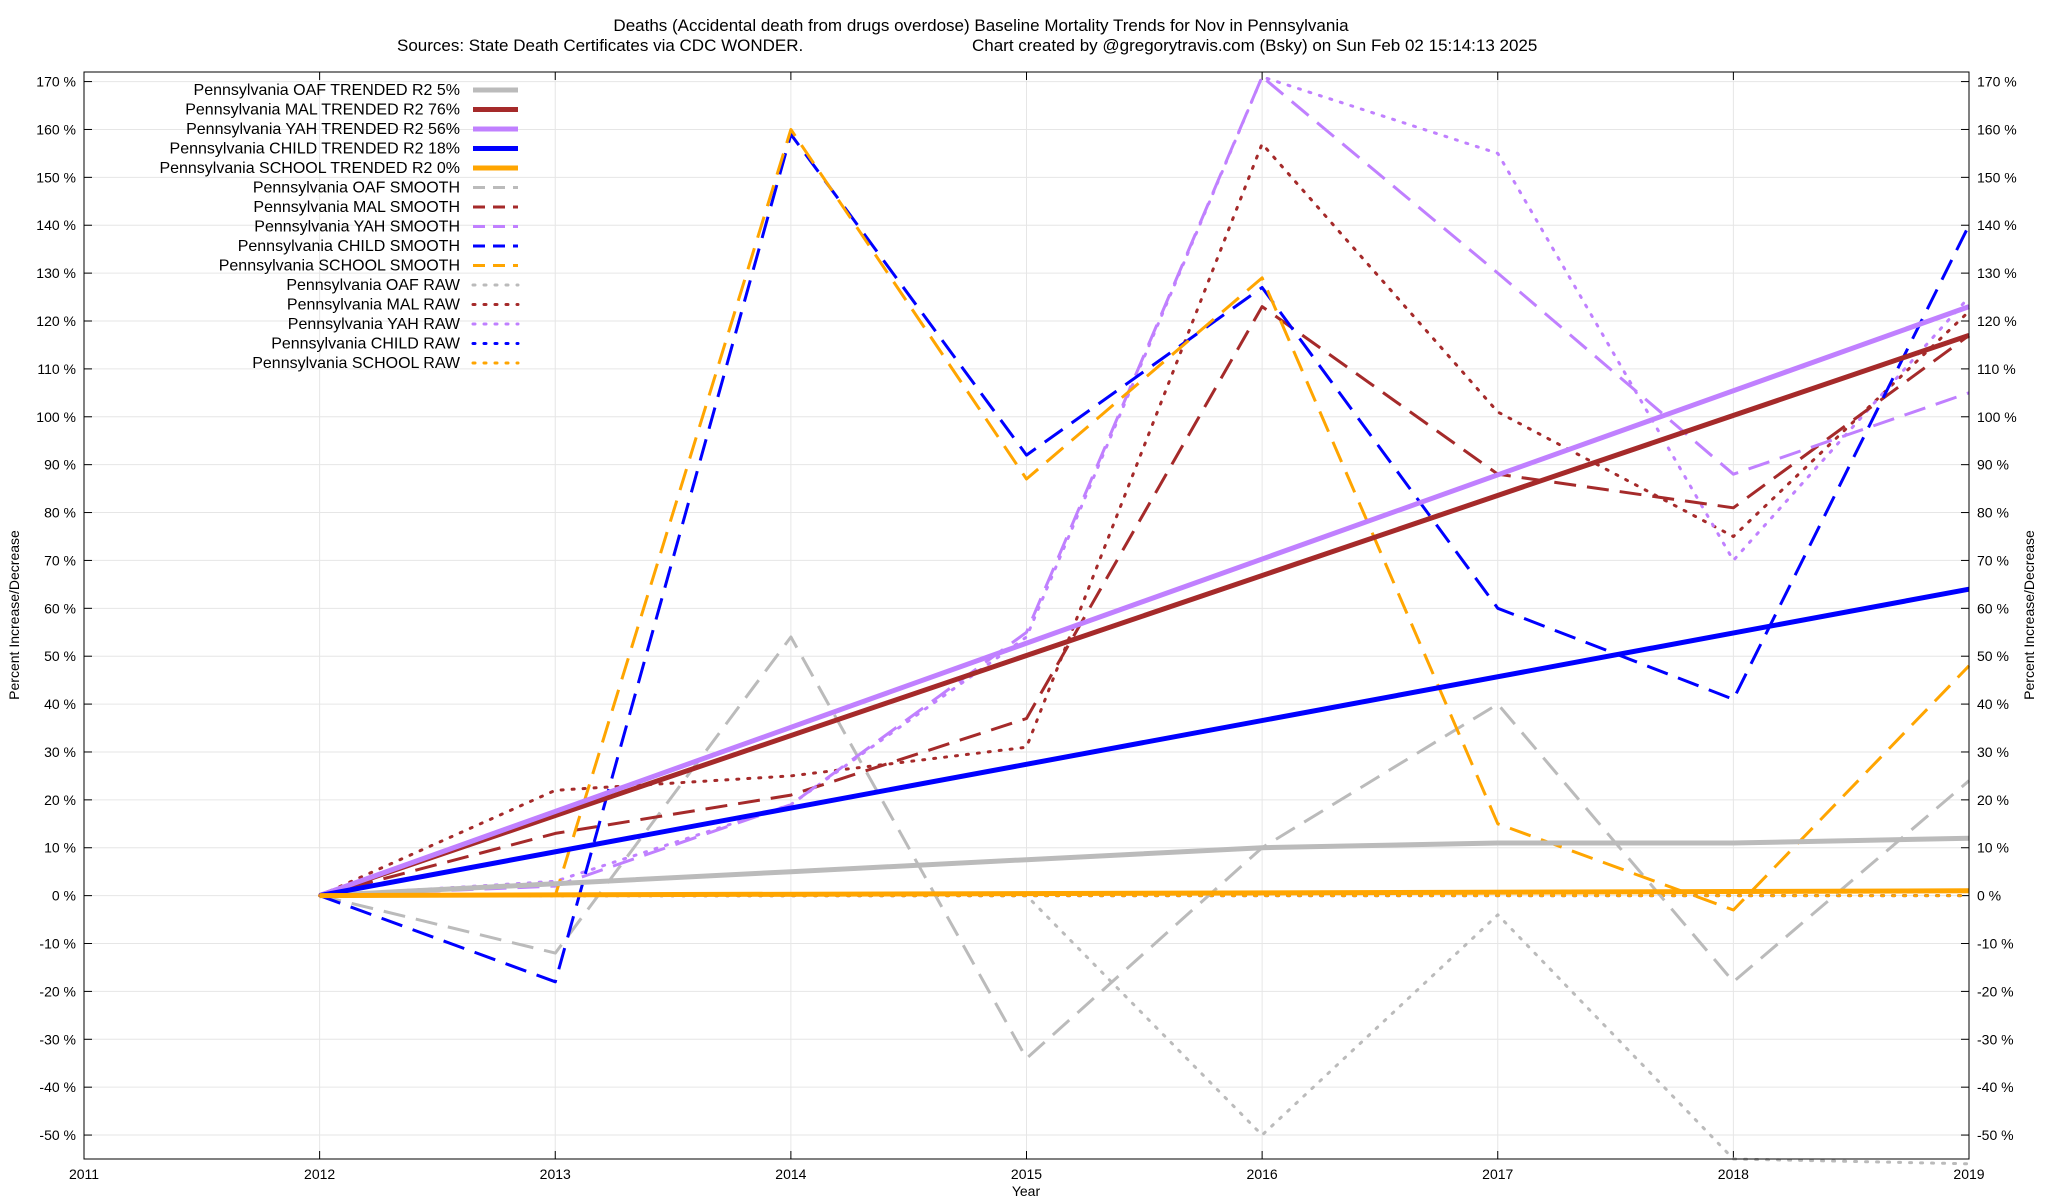 This screenshot has width=2048, height=1200. Describe the element at coordinates (1968, 1174) in the screenshot. I see `x-tick-label: 2019` at that location.